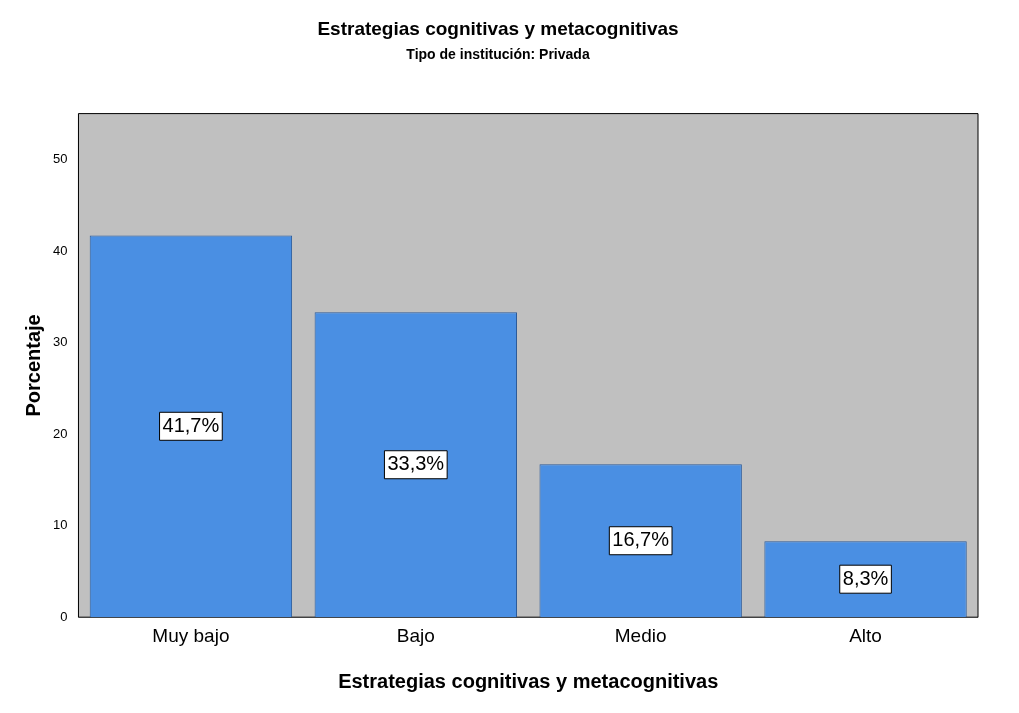 This screenshot has height=713, width=1019. I want to click on x-tick-label: Muy bajo, so click(191, 635).